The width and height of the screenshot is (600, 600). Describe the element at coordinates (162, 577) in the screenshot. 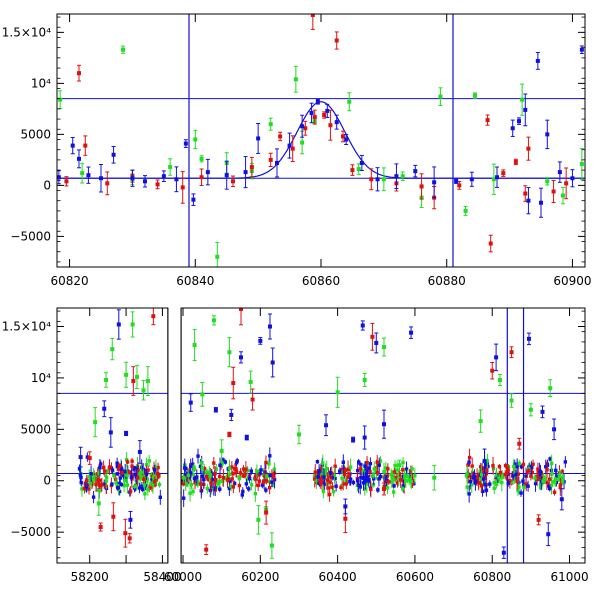

I see `x-tick-label: 58400` at that location.